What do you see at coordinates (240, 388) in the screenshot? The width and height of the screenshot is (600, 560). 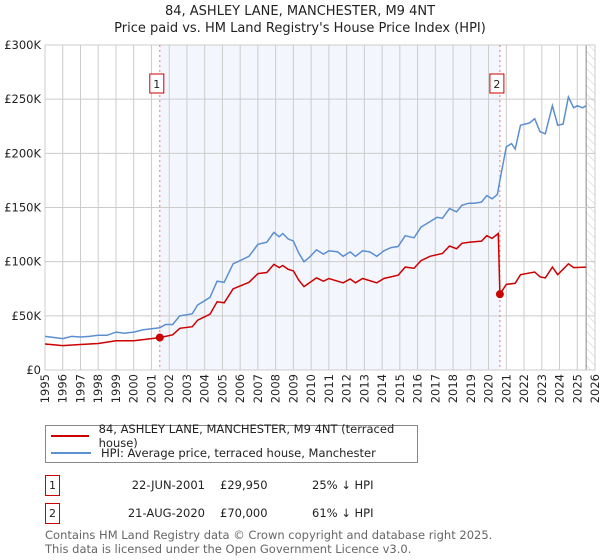 I see `x-tick-label: 2006` at bounding box center [240, 388].